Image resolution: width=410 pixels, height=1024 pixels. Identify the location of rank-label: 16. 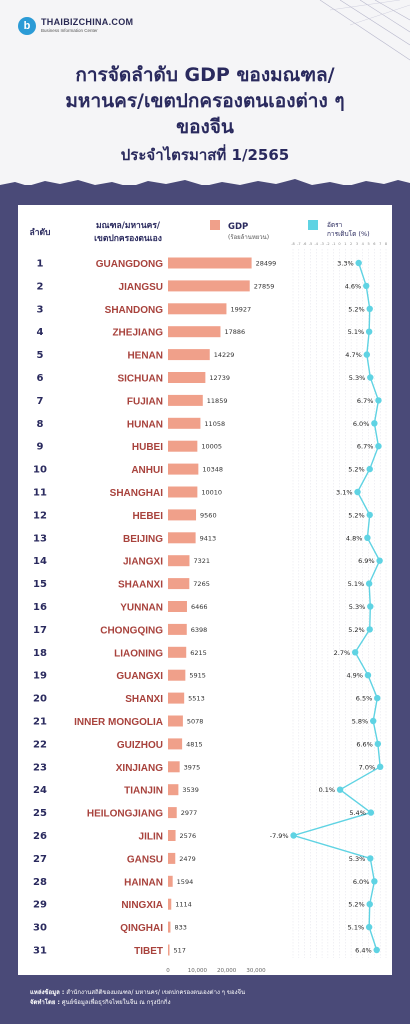
(40, 607).